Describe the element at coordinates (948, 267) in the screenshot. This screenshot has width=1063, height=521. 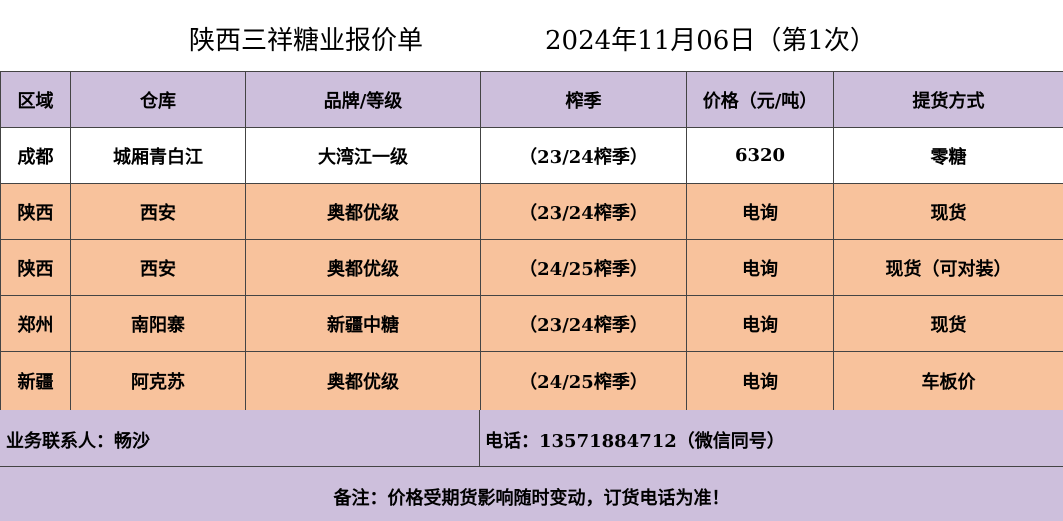
I see `cell-delivery: 现货（可对装）` at that location.